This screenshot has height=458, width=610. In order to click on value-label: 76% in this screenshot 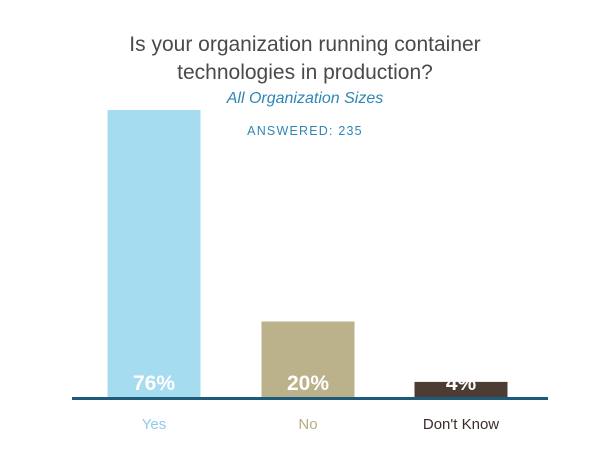, I will do `click(154, 383)`.